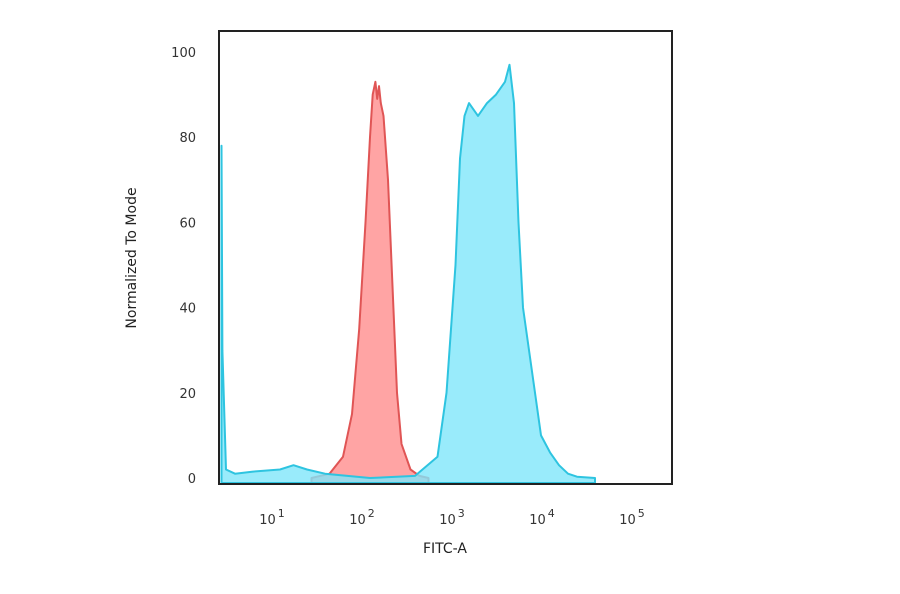  Describe the element at coordinates (187, 394) in the screenshot. I see `y-tick-label: 20` at that location.